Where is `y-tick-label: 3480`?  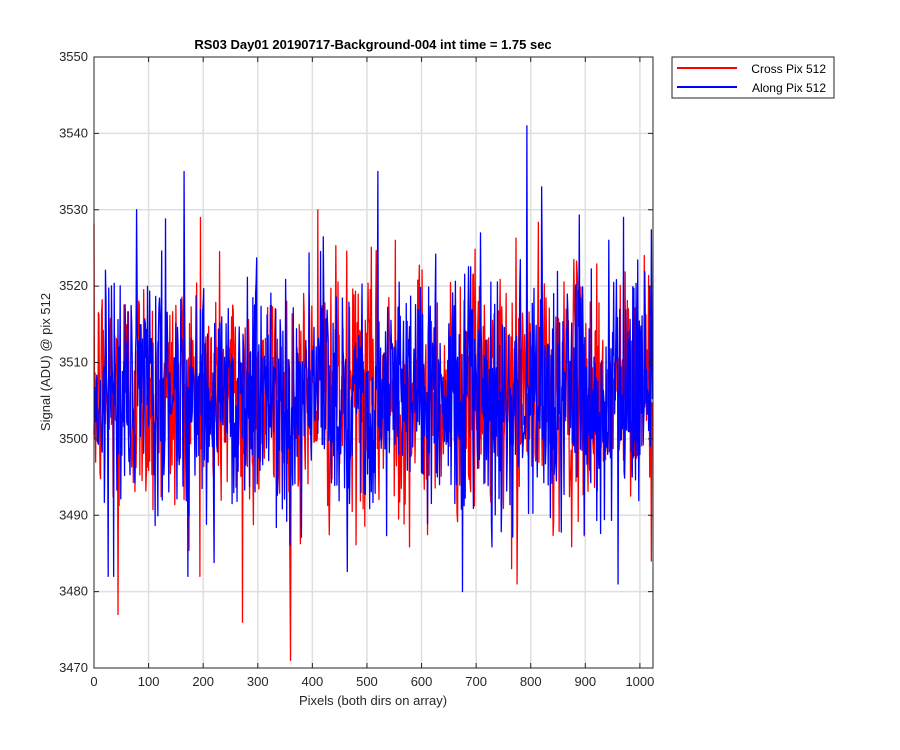 y-tick-label: 3480 is located at coordinates (73, 591).